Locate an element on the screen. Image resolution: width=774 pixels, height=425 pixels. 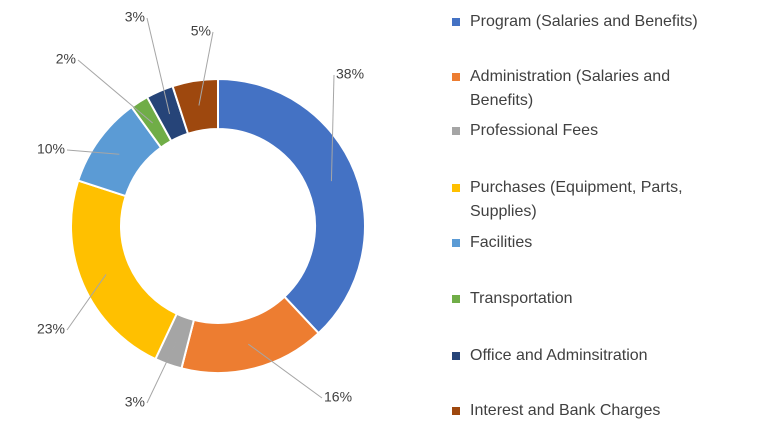
legend-label: Professional Fees is located at coordinates (534, 130).